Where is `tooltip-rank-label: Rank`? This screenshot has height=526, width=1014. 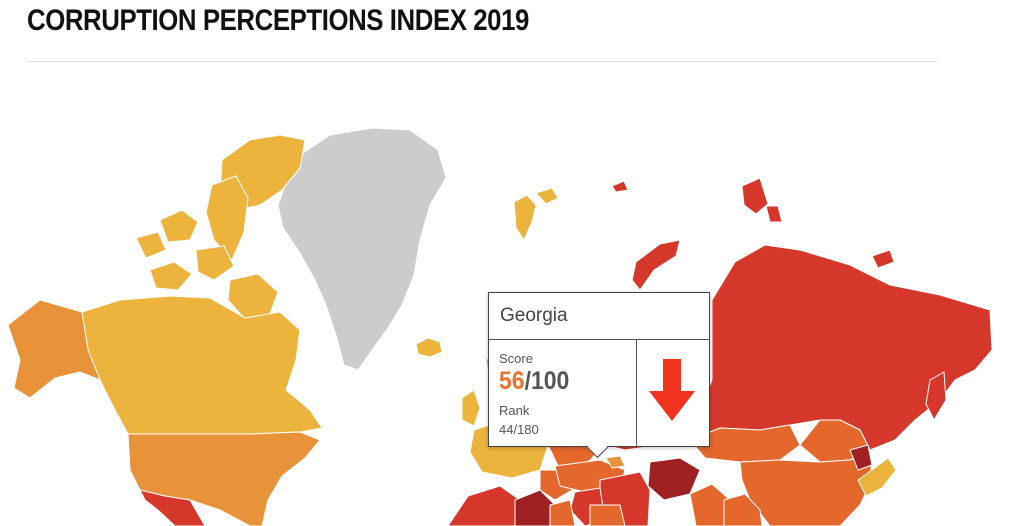 tooltip-rank-label: Rank is located at coordinates (514, 410).